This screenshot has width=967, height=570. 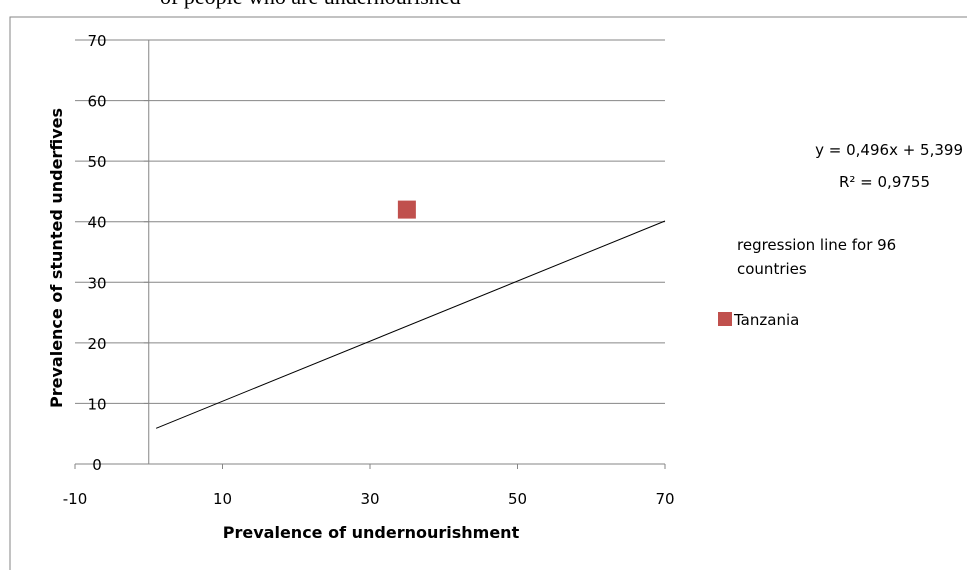 I want to click on legend-regression-label: countries, so click(x=772, y=269).